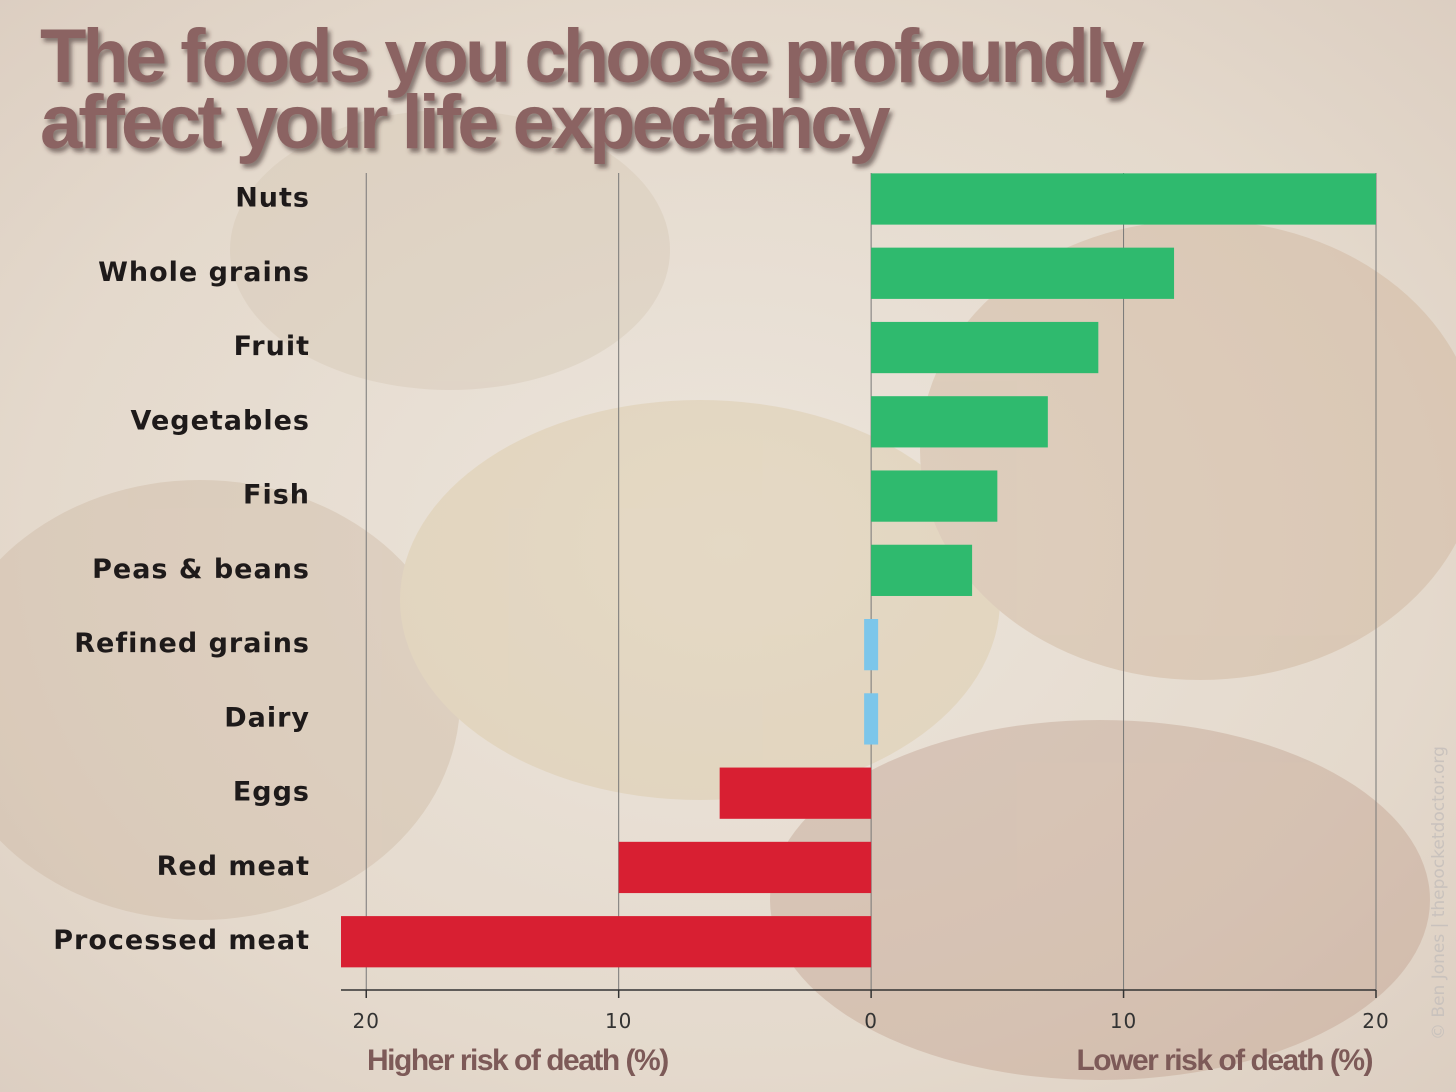 The image size is (1456, 1092). I want to click on y-tick-label: Eggs, so click(271, 792).